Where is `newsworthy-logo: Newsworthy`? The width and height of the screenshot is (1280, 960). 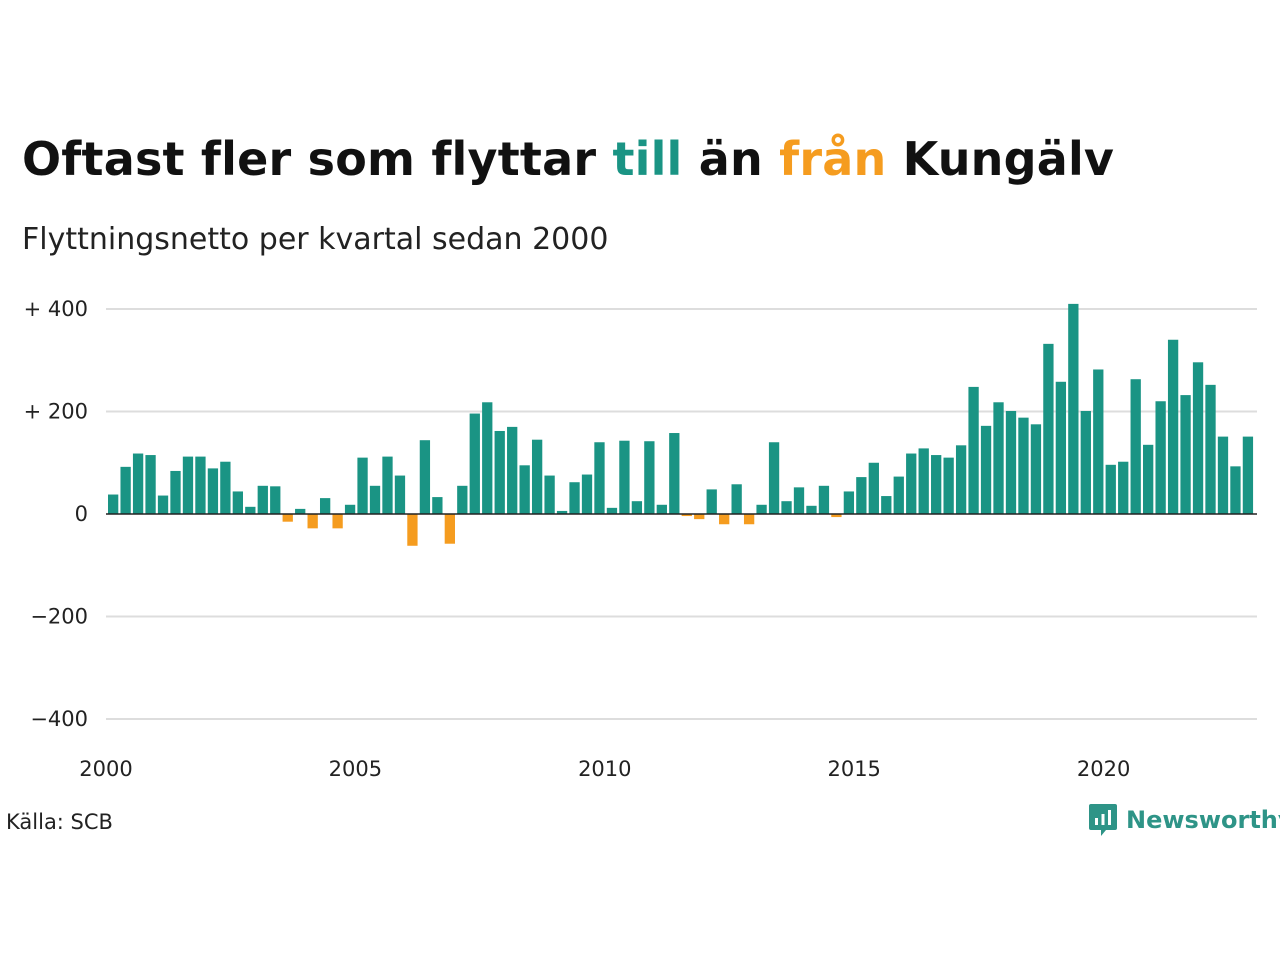
newsworthy-logo: Newsworthy is located at coordinates (1184, 820).